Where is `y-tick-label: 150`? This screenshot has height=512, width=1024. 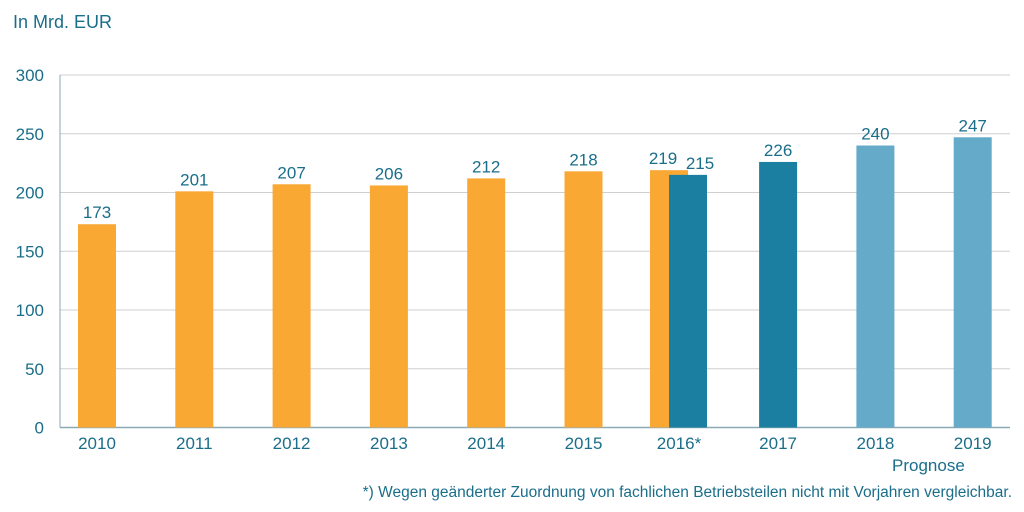
y-tick-label: 150 is located at coordinates (30, 251).